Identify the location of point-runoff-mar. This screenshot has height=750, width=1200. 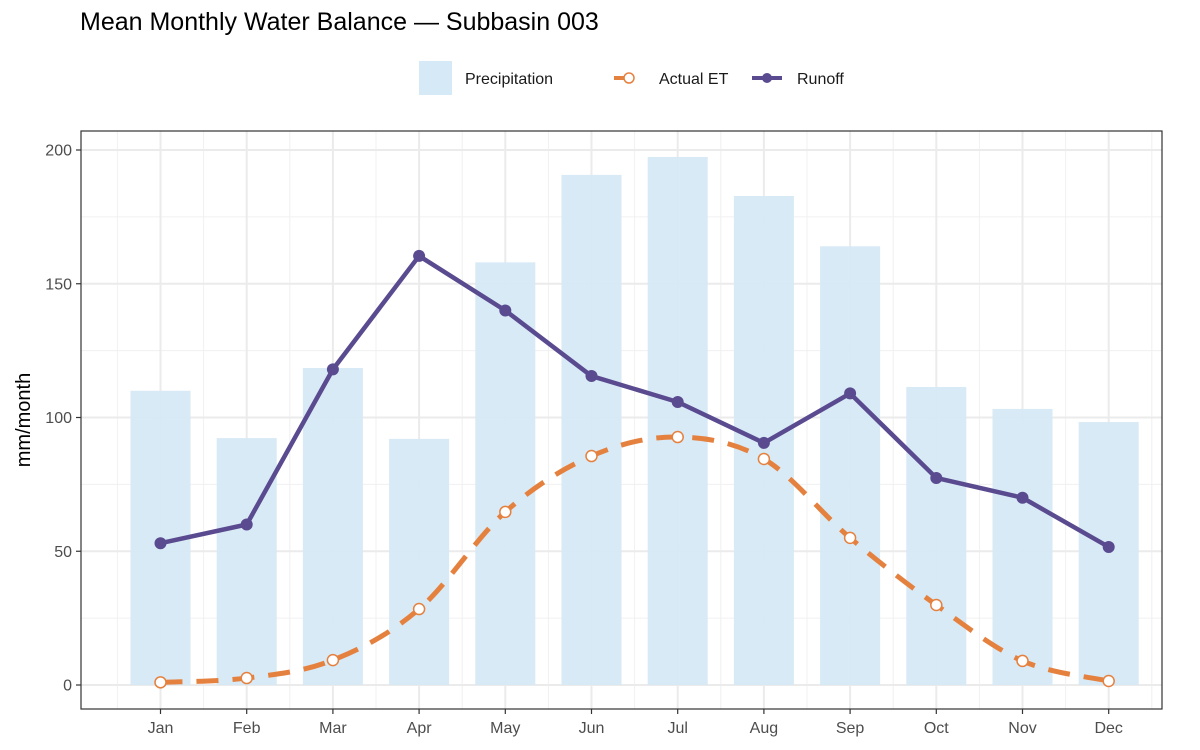
(332, 369).